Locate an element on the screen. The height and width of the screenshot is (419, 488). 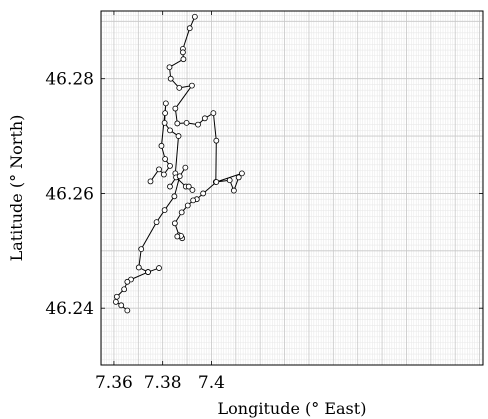
y-tick-label: 46.28 is located at coordinates (69, 80).